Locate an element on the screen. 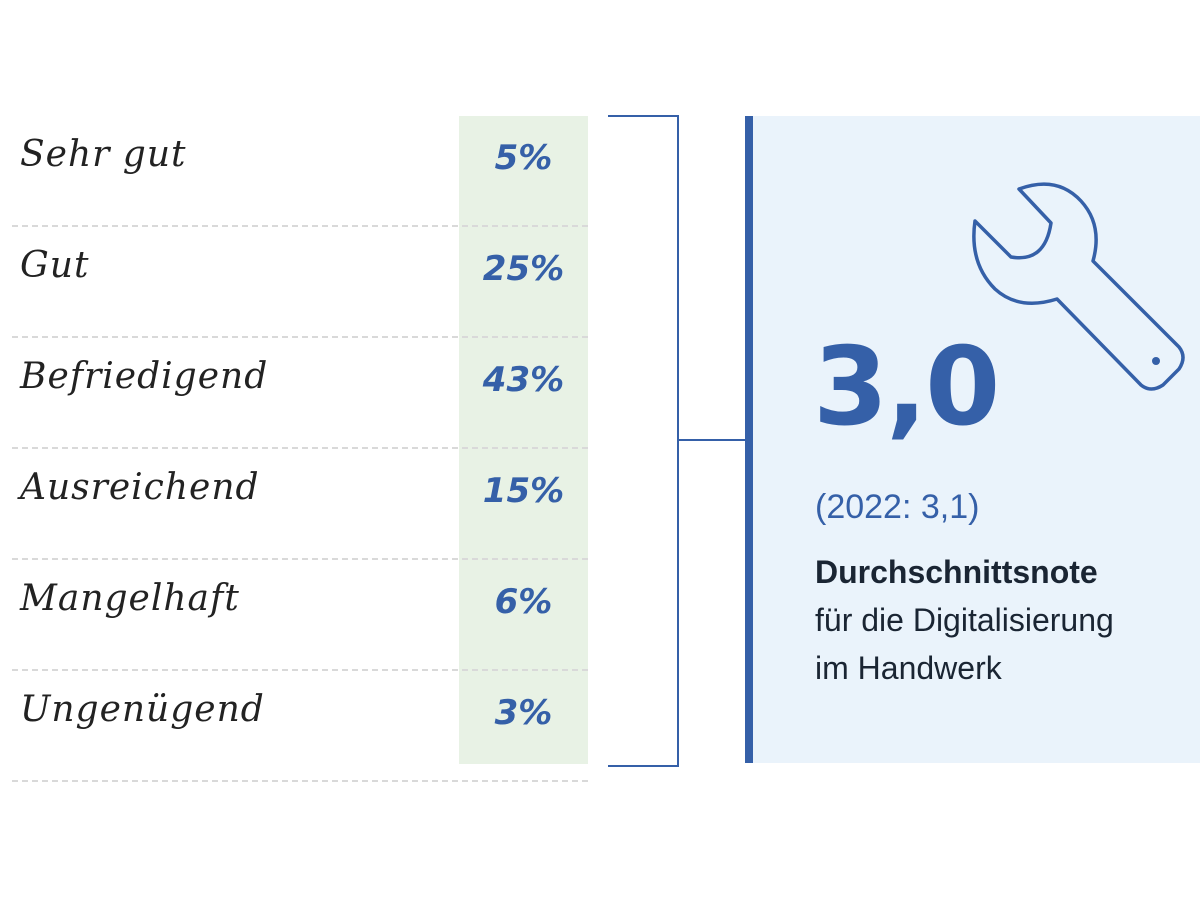 The width and height of the screenshot is (1200, 900). grade-percentage: 15% is located at coordinates (523, 491).